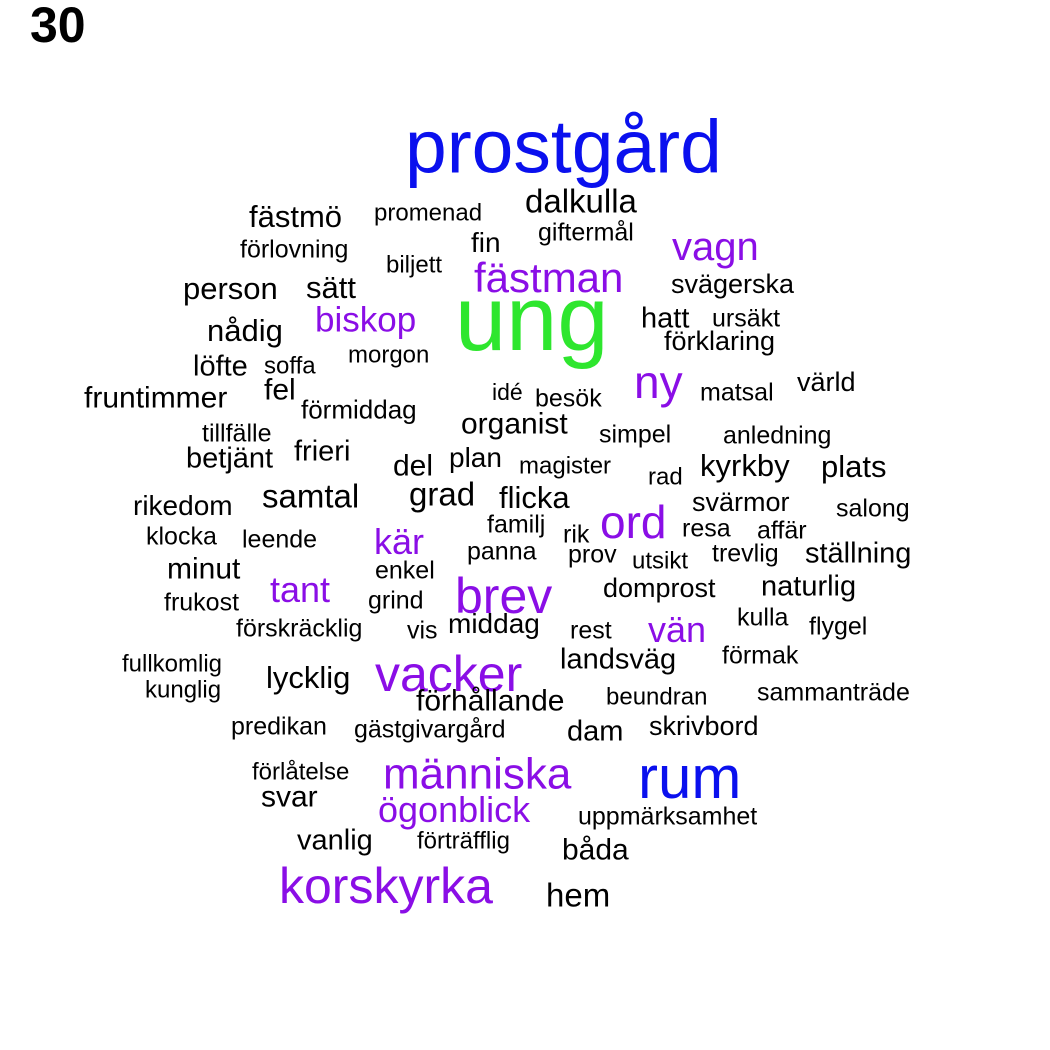 This screenshot has width=1050, height=1050. Describe the element at coordinates (677, 629) in the screenshot. I see `word-van: vän` at that location.